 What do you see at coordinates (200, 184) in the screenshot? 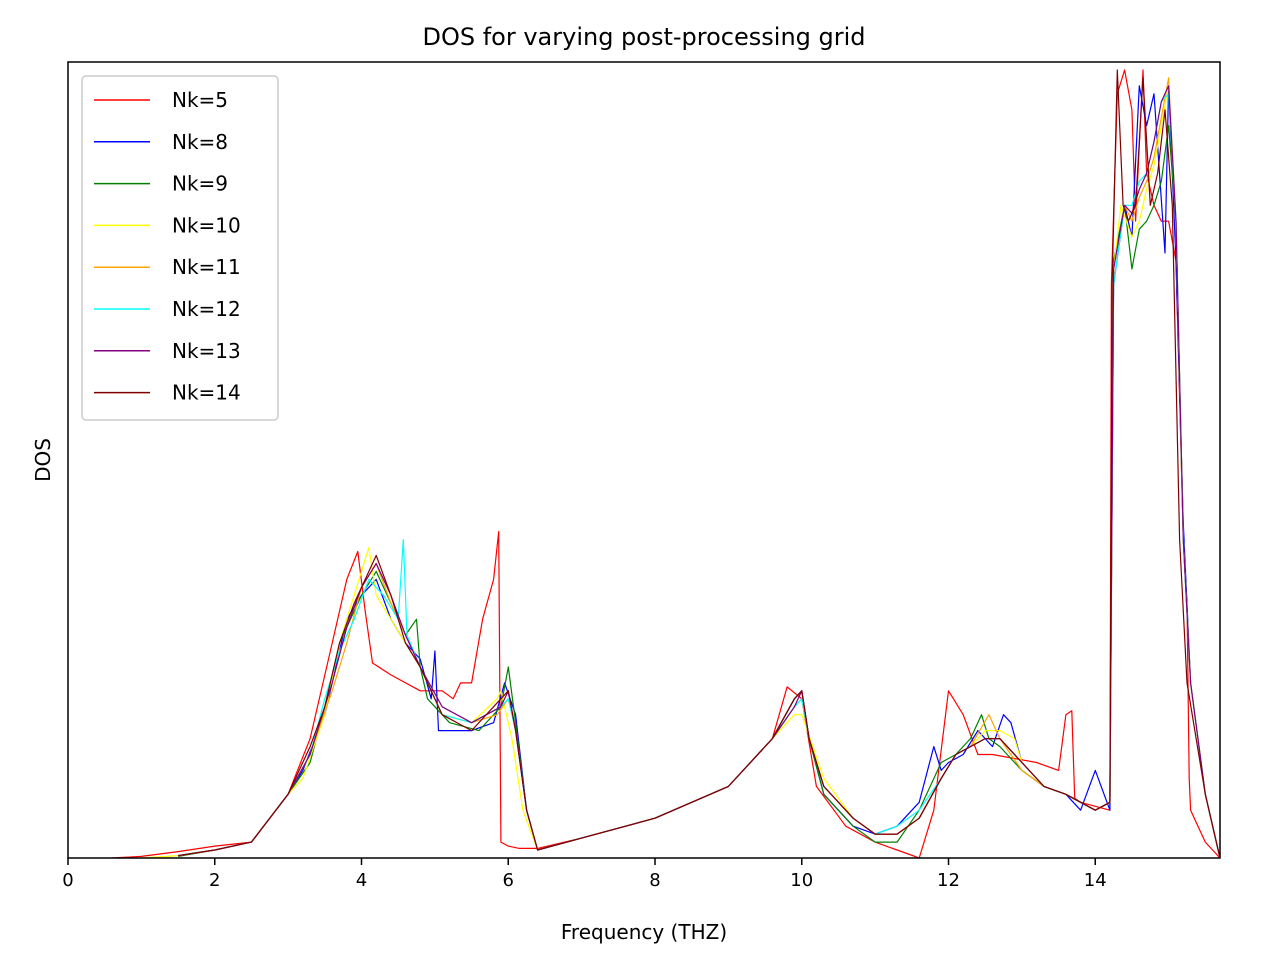
I see `legend-label: Nk=9` at bounding box center [200, 184].